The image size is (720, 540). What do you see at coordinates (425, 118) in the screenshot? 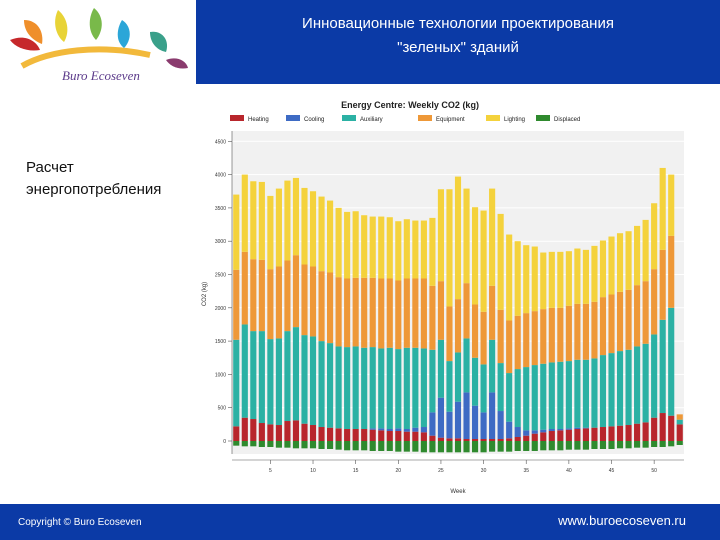
I see `legend-swatch-equipment` at bounding box center [425, 118].